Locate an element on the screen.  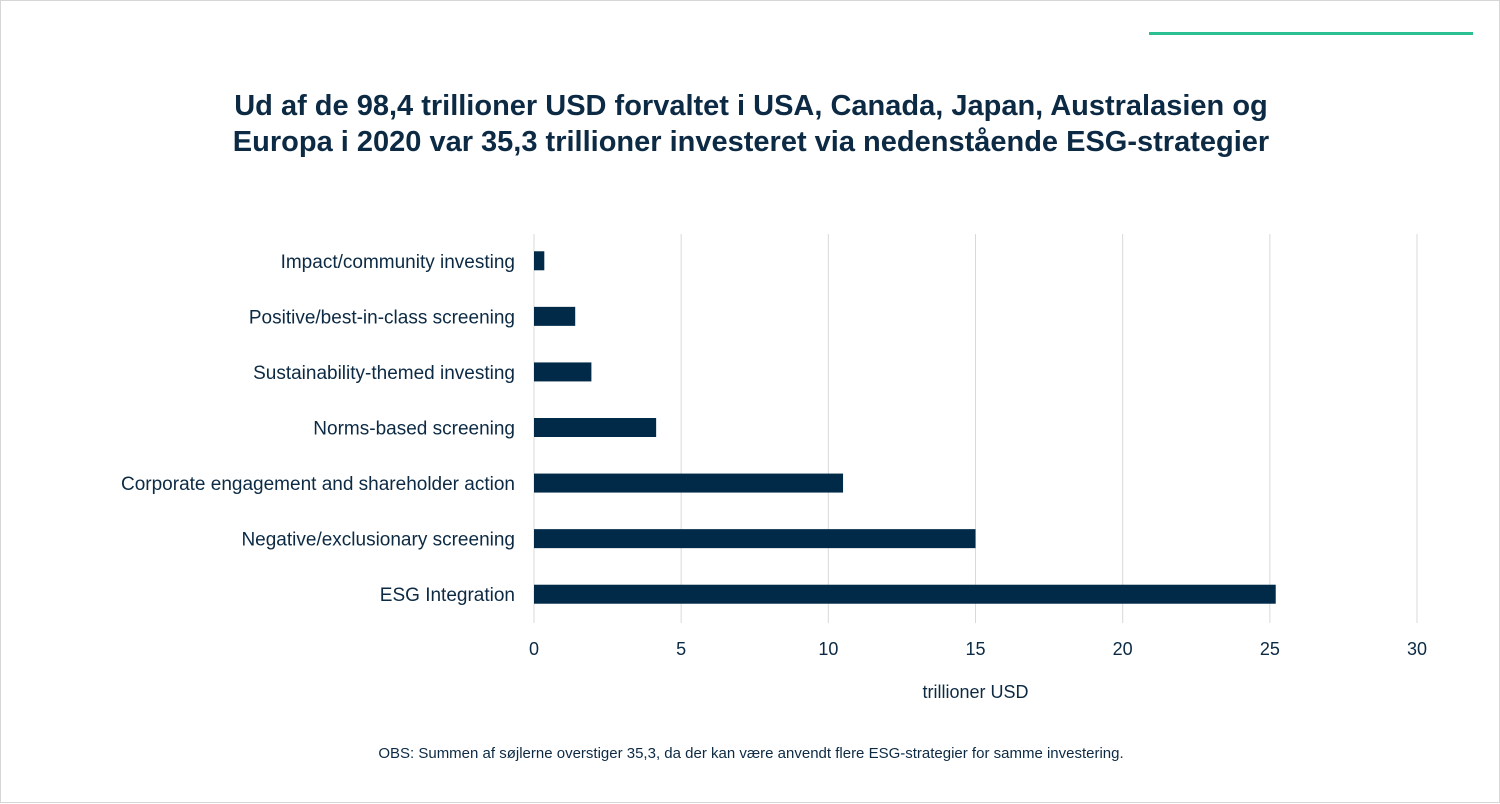
category-label-1: Positive/best-in-class screening is located at coordinates (382, 317).